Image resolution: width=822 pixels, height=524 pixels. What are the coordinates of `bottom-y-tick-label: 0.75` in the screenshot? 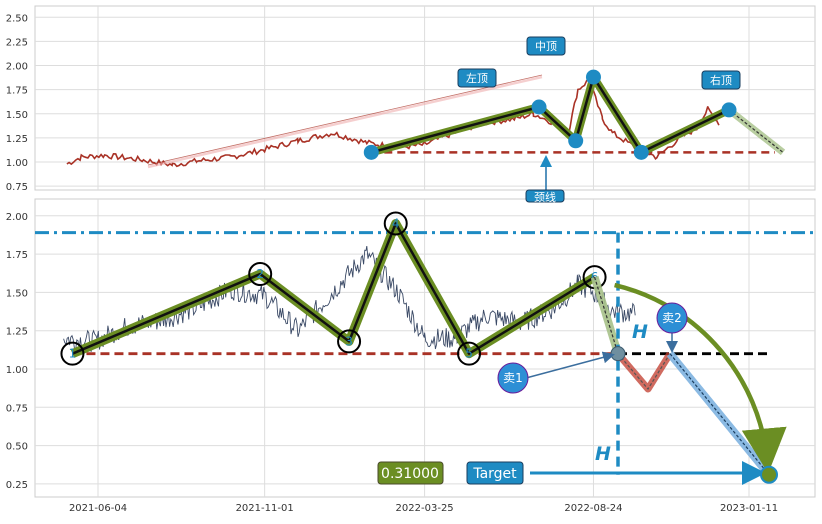 It's located at (17, 408).